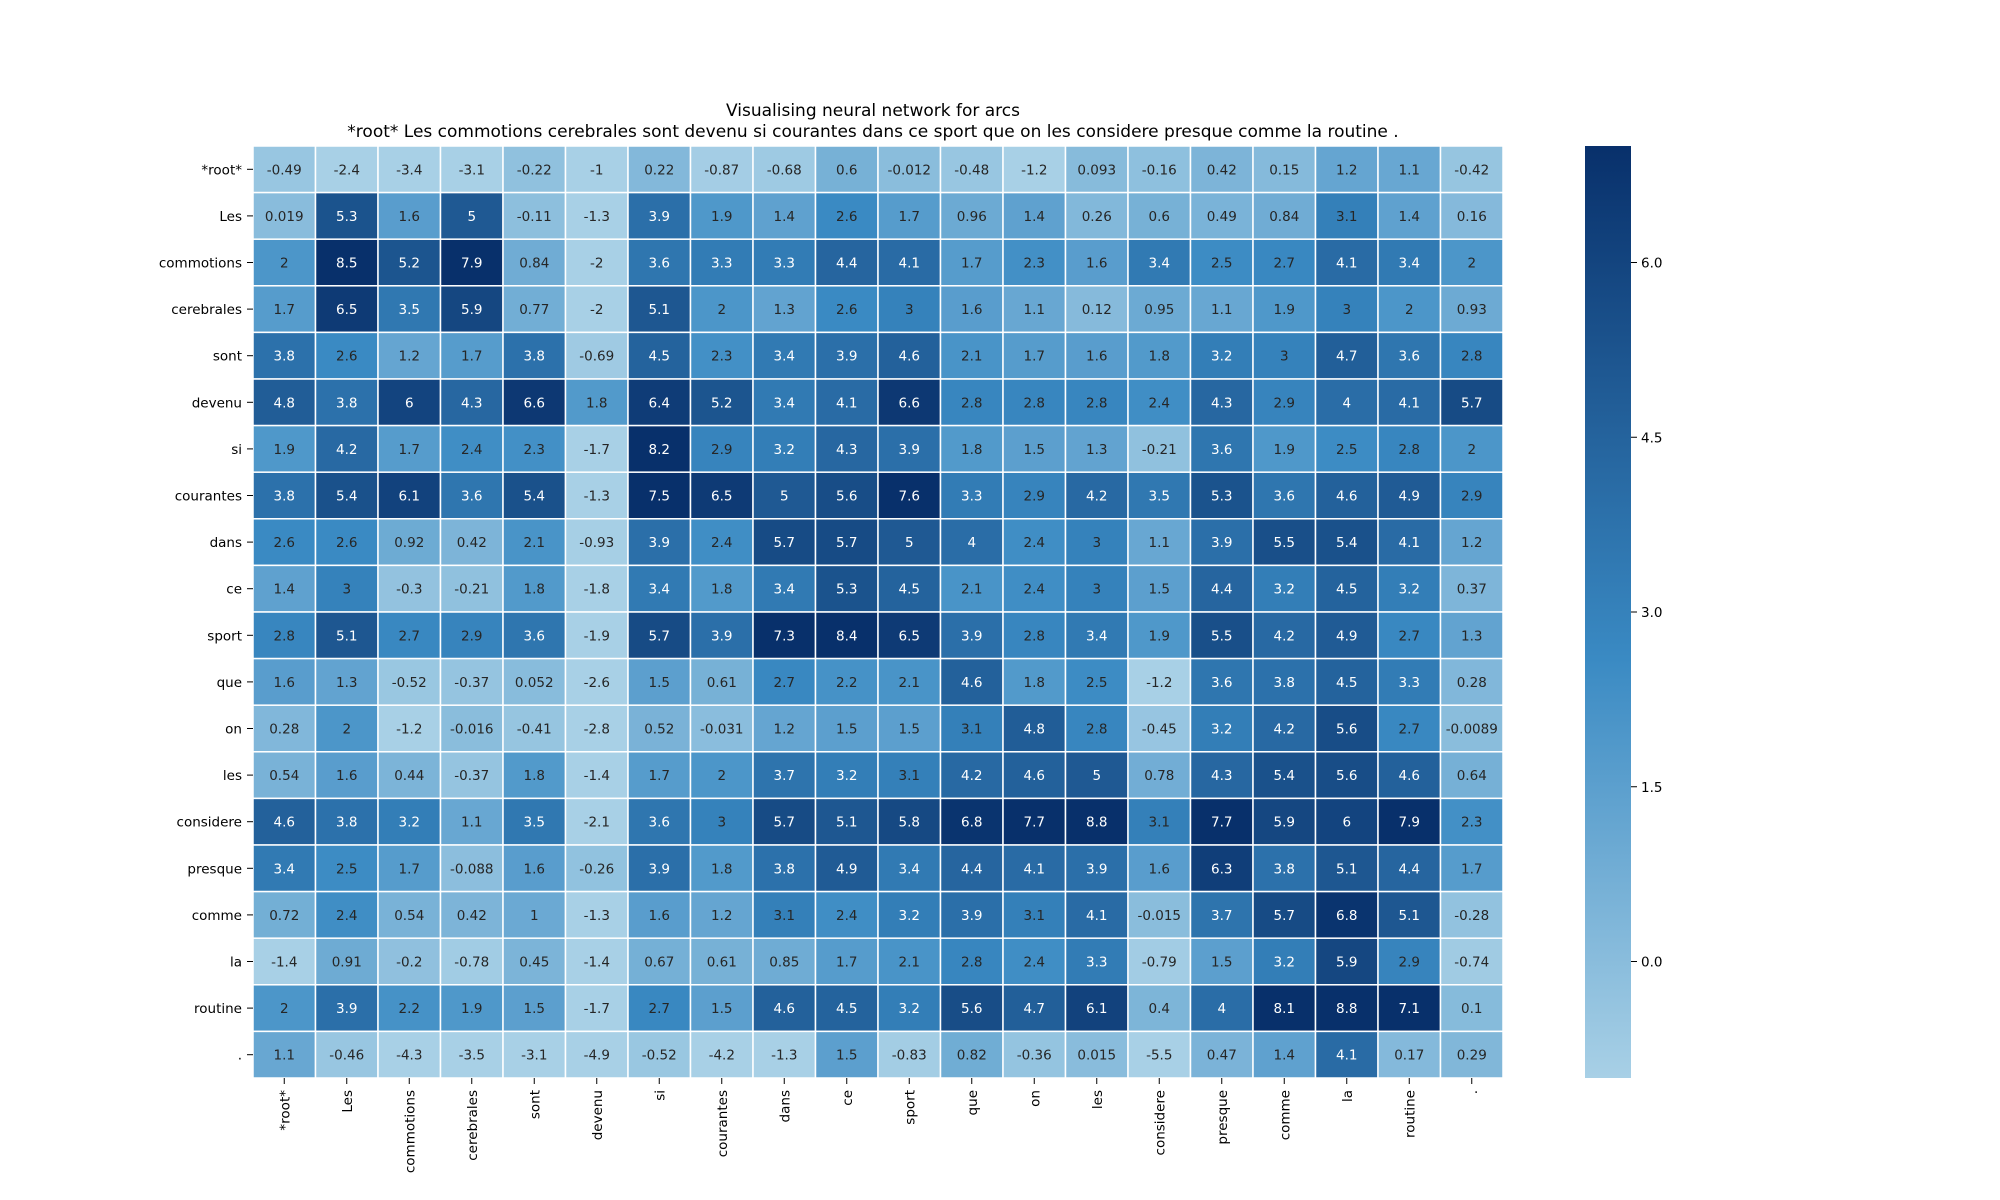 This screenshot has width=2000, height=1200. What do you see at coordinates (409, 776) in the screenshot?
I see `cell-value-label: 0.44` at bounding box center [409, 776].